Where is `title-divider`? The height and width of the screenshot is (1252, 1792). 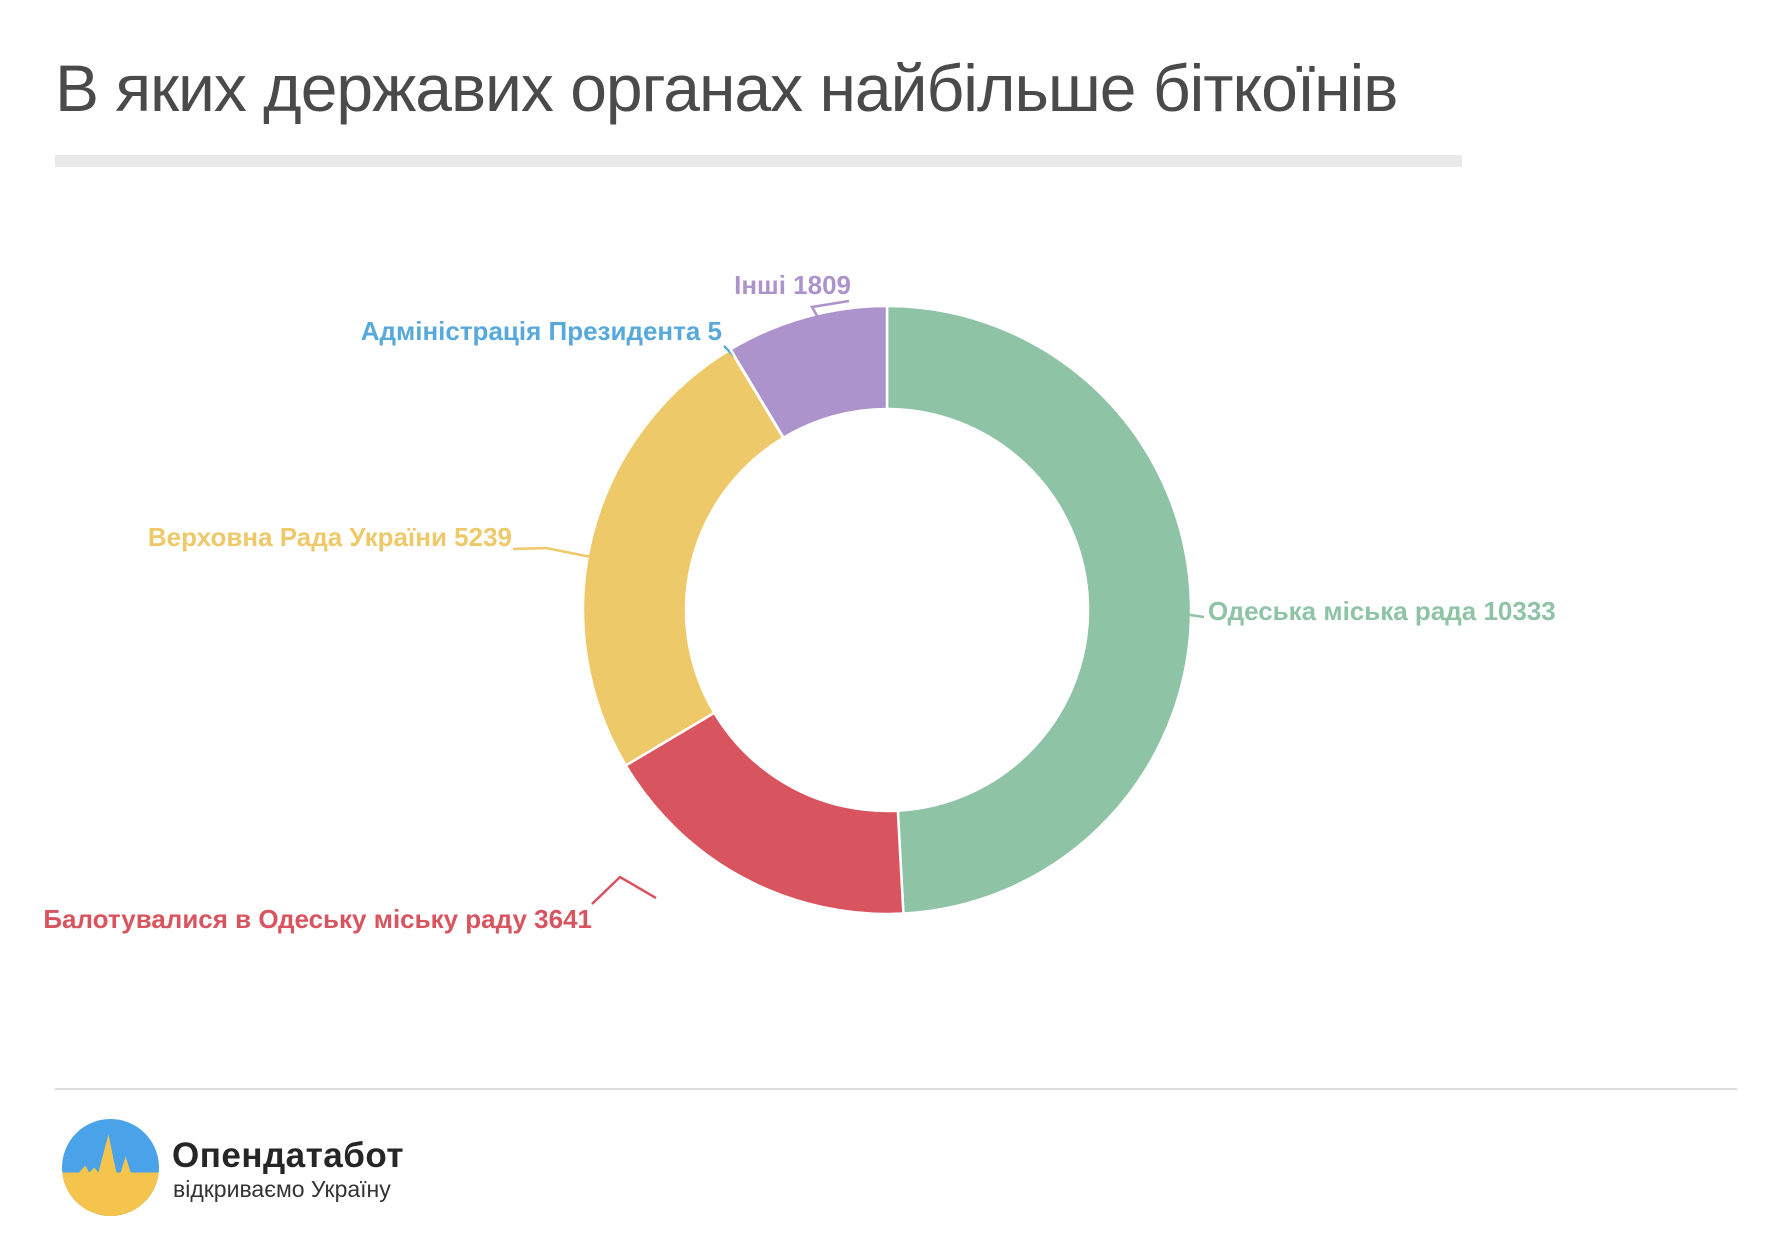 title-divider is located at coordinates (758, 161).